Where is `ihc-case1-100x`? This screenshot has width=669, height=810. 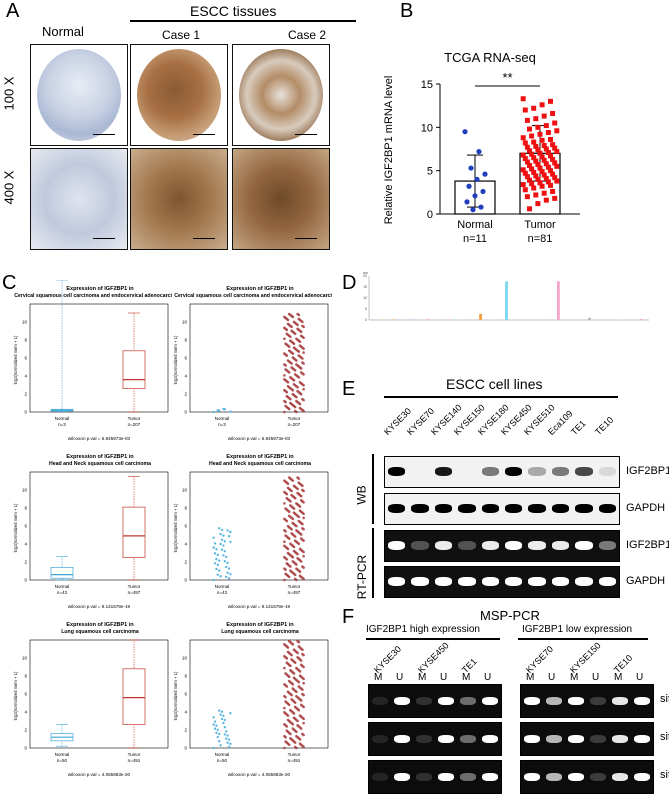 ihc-case1-100x is located at coordinates (179, 95).